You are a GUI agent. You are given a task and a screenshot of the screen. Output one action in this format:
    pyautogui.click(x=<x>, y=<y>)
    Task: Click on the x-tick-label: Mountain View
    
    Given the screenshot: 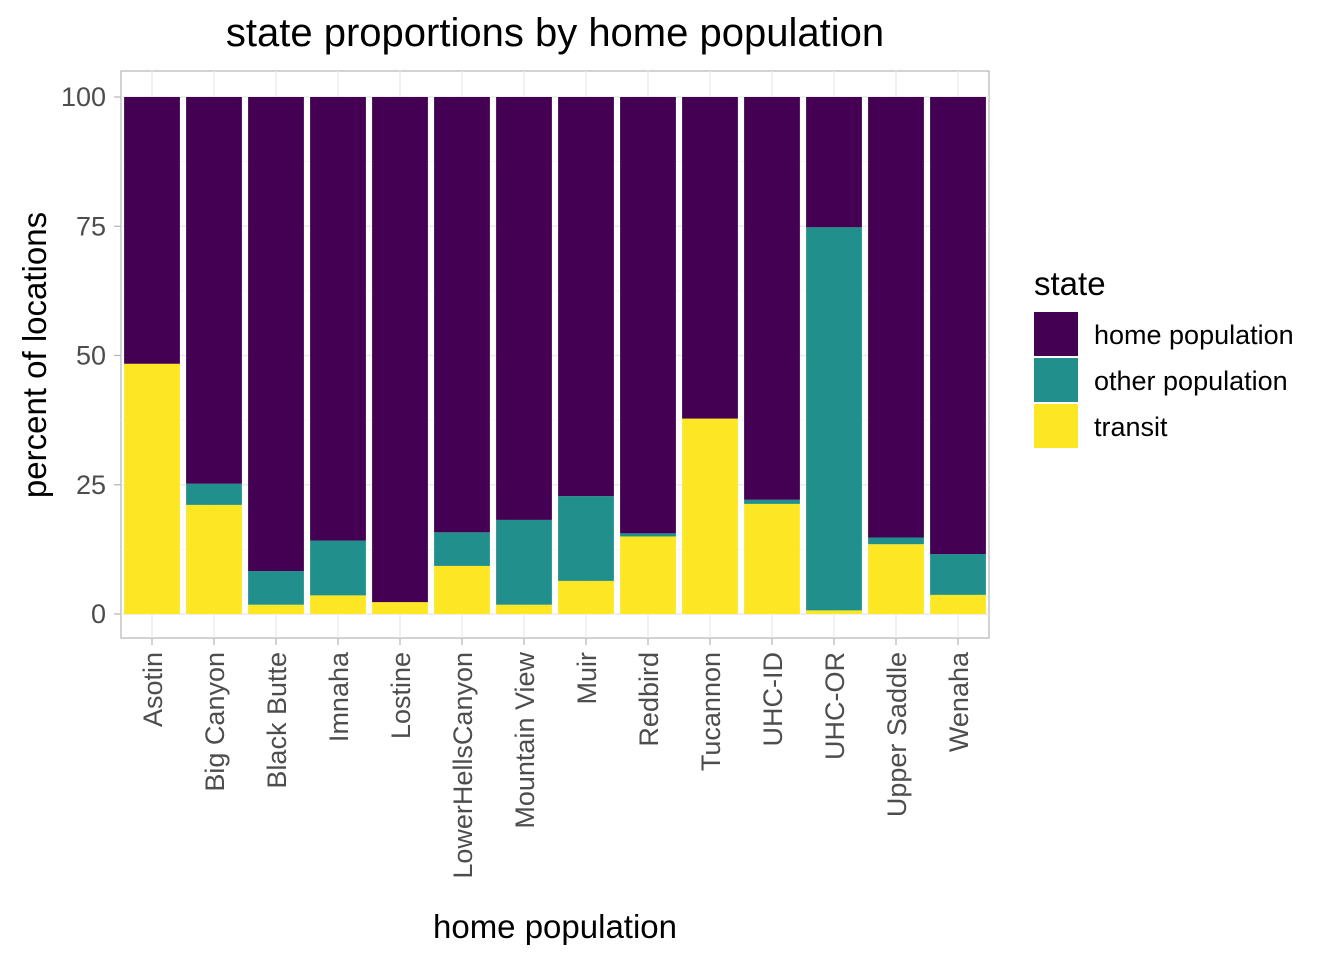 What is the action you would take?
    pyautogui.click(x=525, y=740)
    